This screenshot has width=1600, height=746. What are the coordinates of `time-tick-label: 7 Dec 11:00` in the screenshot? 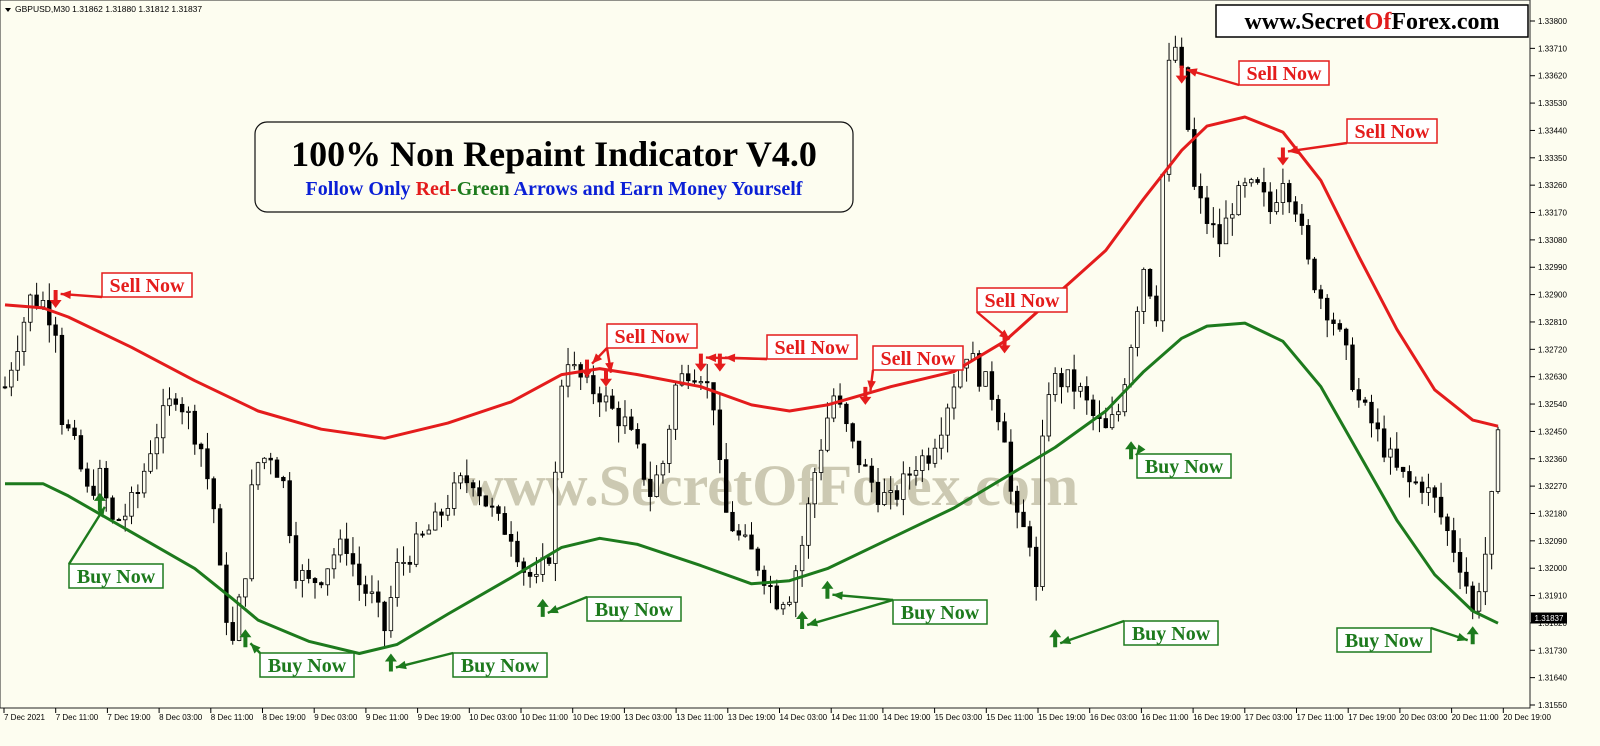 It's located at (77, 717).